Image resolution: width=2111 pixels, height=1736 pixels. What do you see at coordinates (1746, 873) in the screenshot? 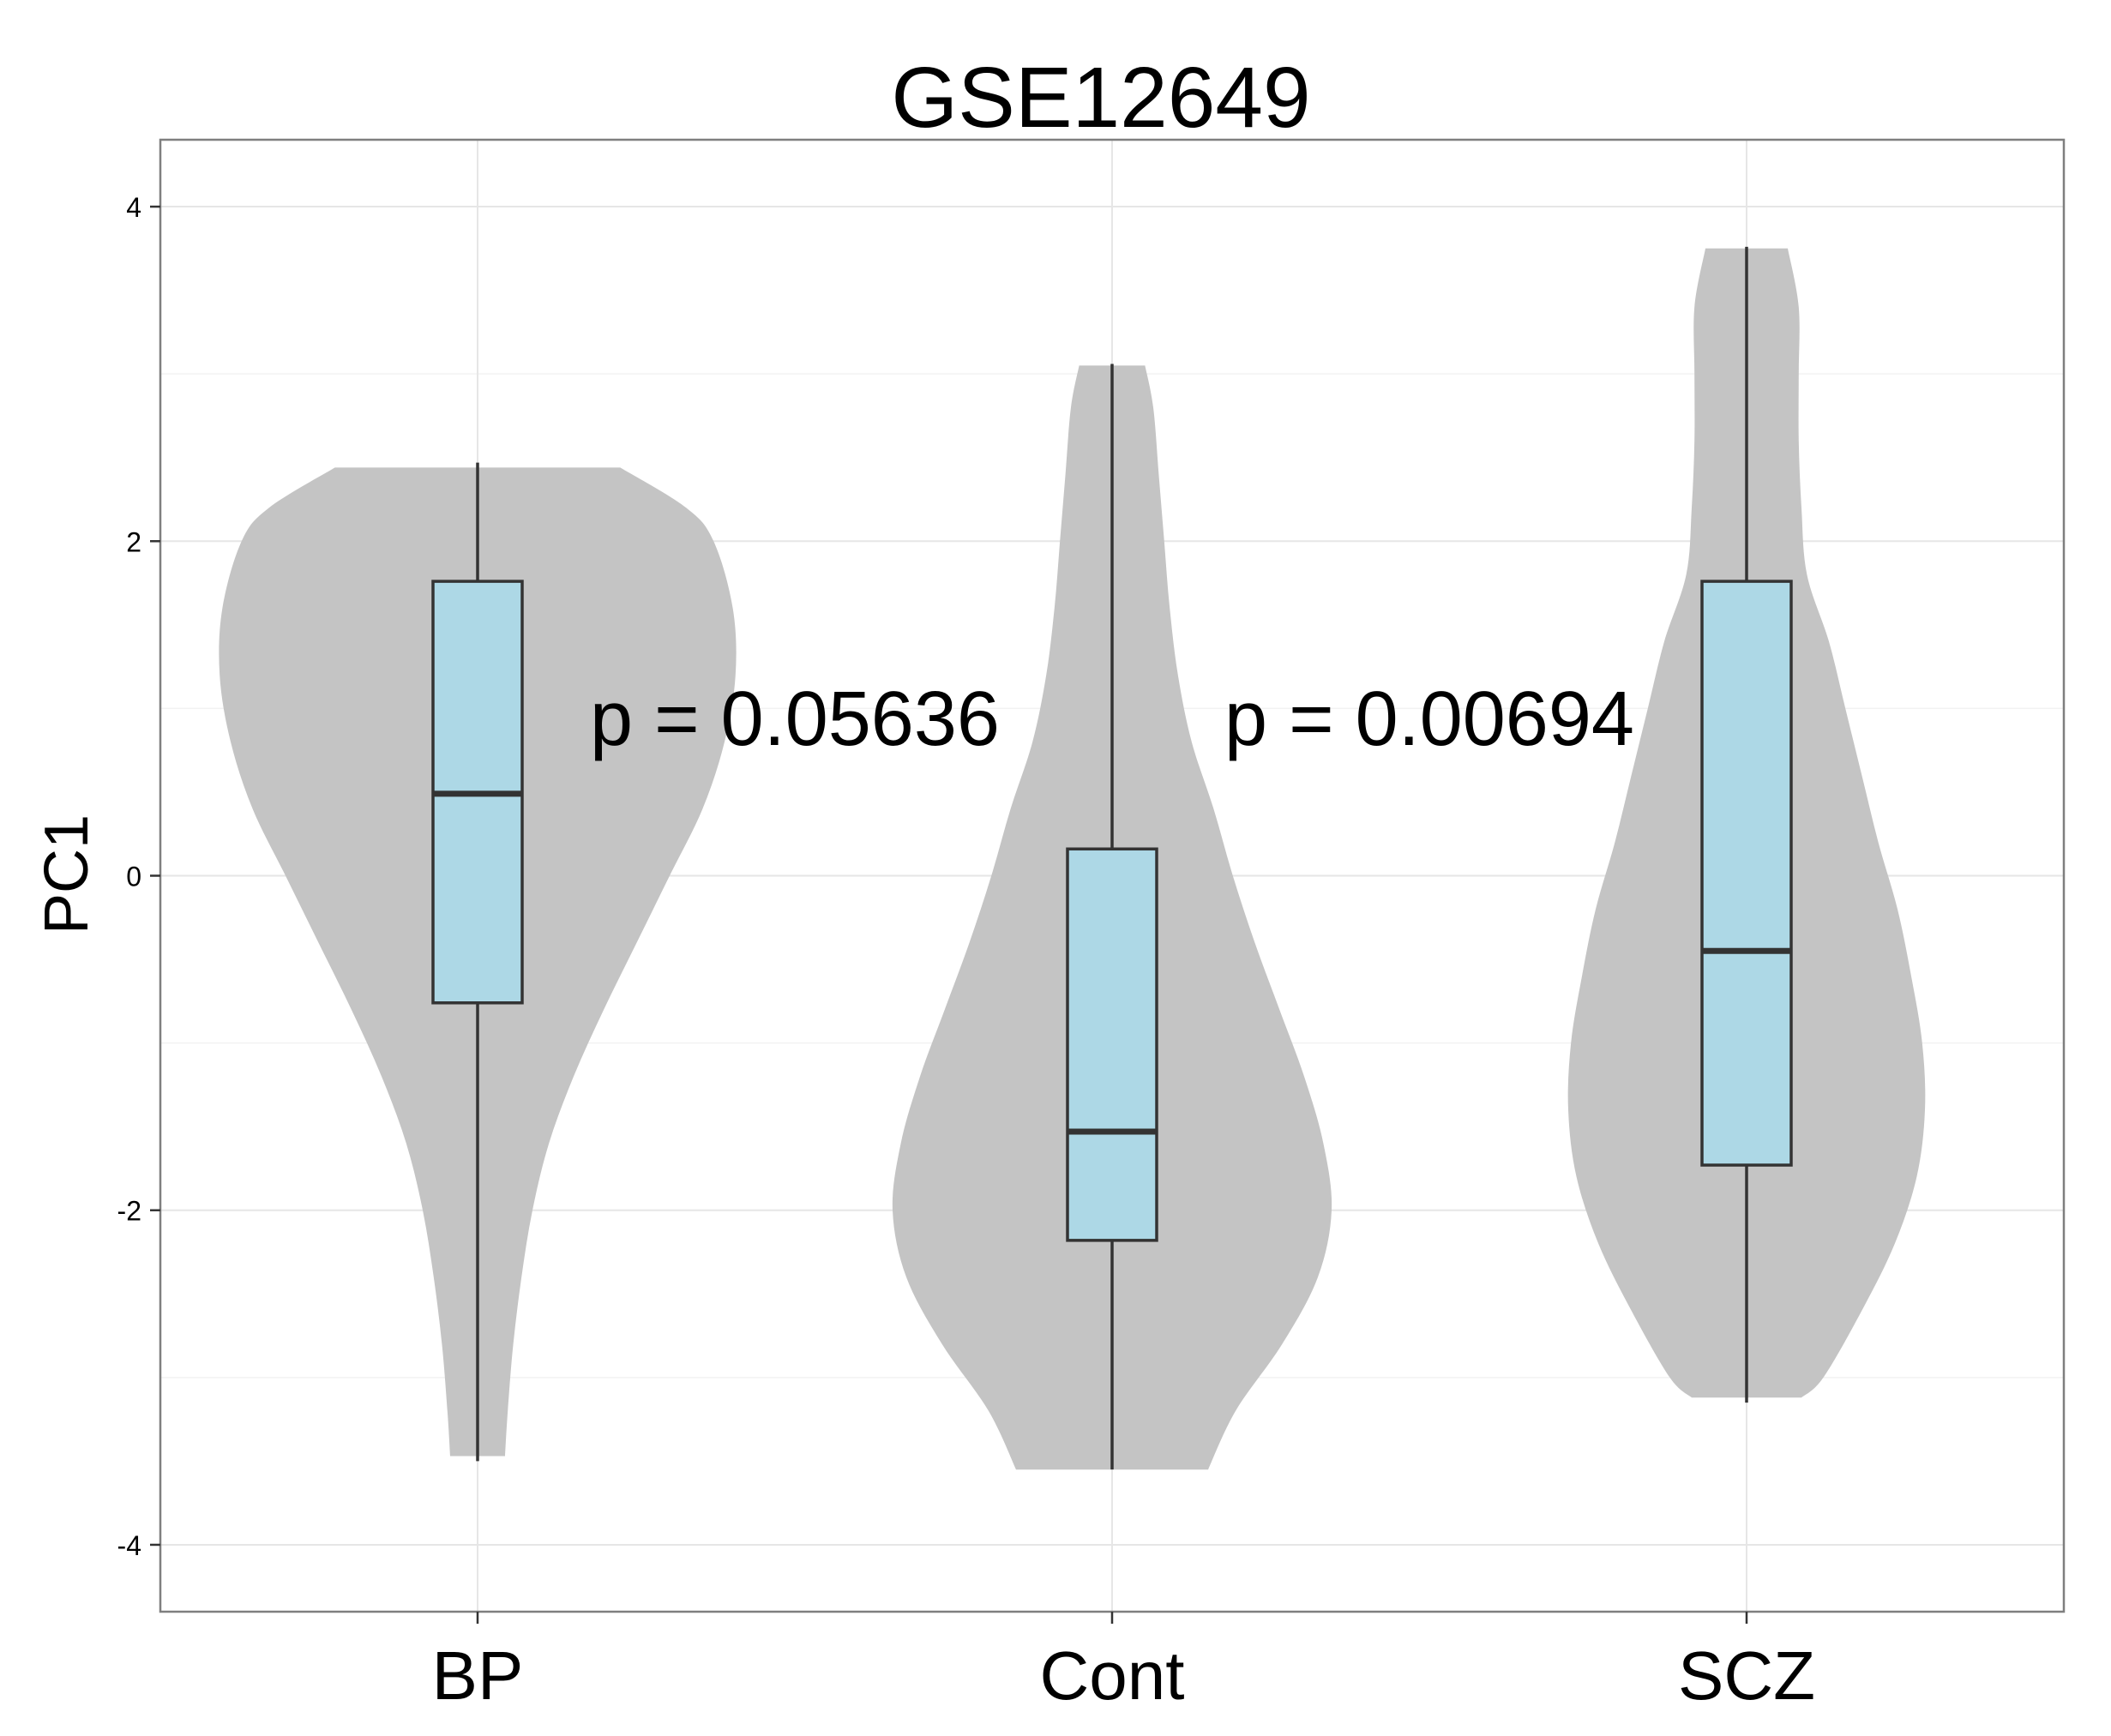
I see `box-scz` at bounding box center [1746, 873].